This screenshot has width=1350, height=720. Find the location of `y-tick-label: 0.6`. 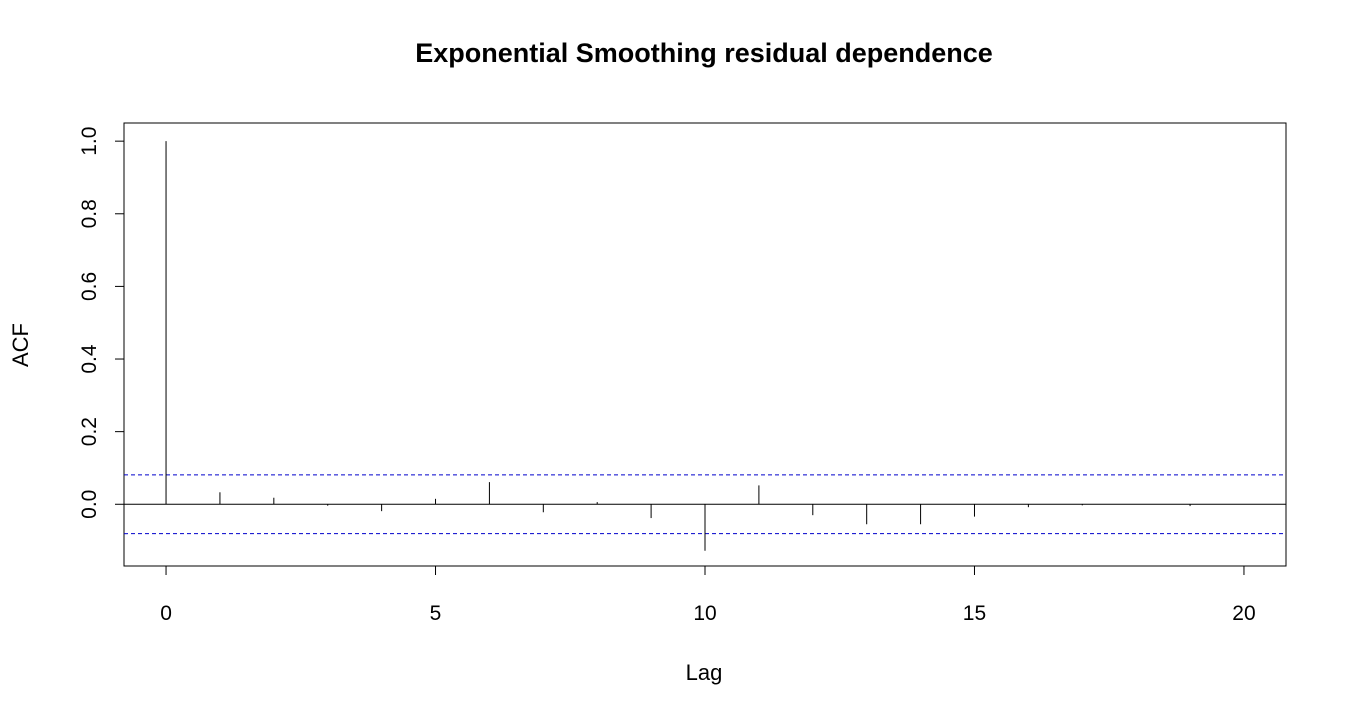

y-tick-label: 0.6 is located at coordinates (89, 286).